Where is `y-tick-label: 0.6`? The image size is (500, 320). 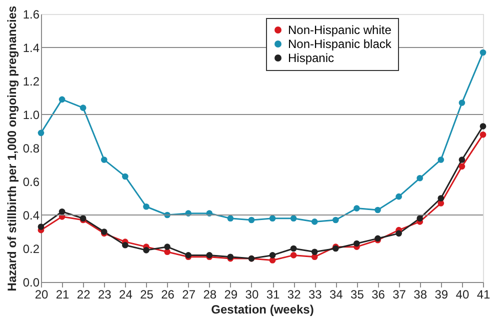
y-tick-label: 0.6 is located at coordinates (31, 182).